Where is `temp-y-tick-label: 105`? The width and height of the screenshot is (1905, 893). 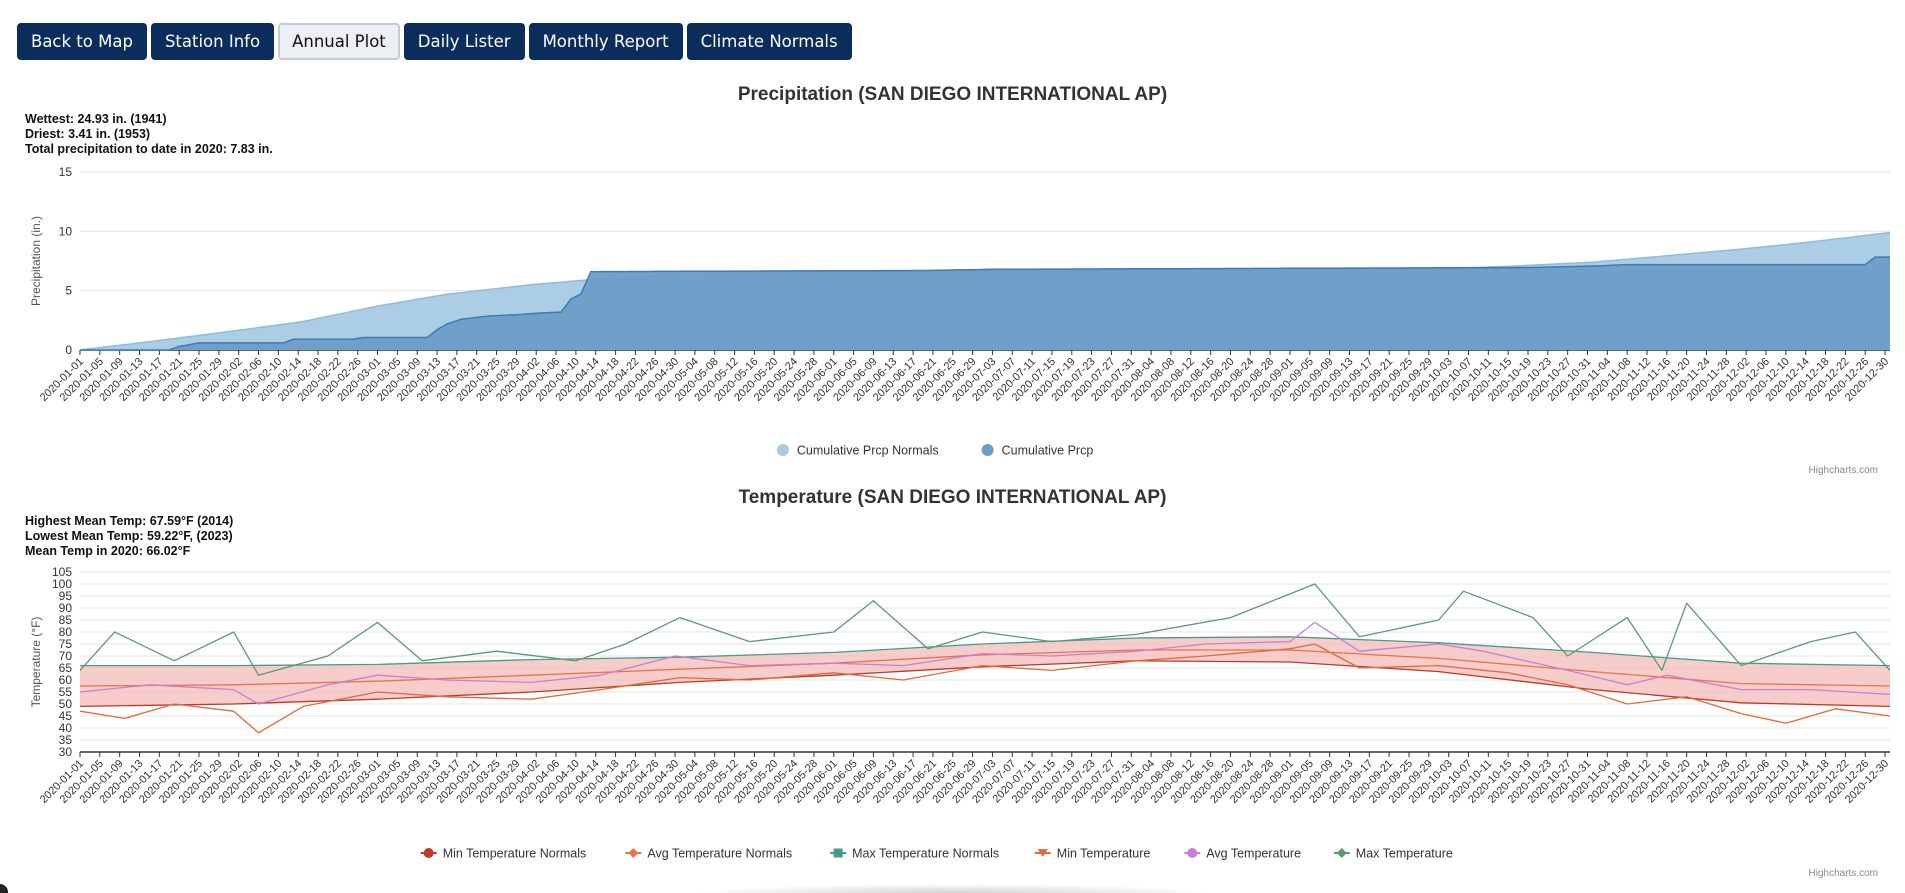
temp-y-tick-label: 105 is located at coordinates (62, 572).